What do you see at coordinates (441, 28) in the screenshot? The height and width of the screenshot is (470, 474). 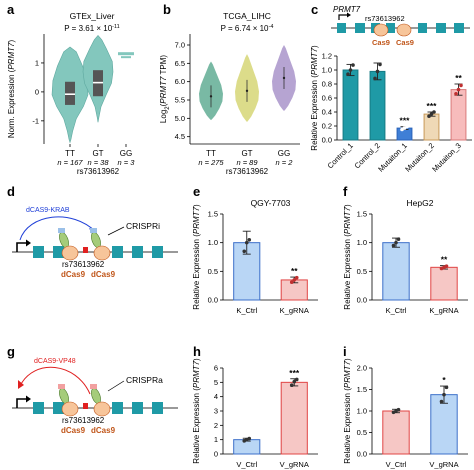 I see `diagram-c-exon` at bounding box center [441, 28].